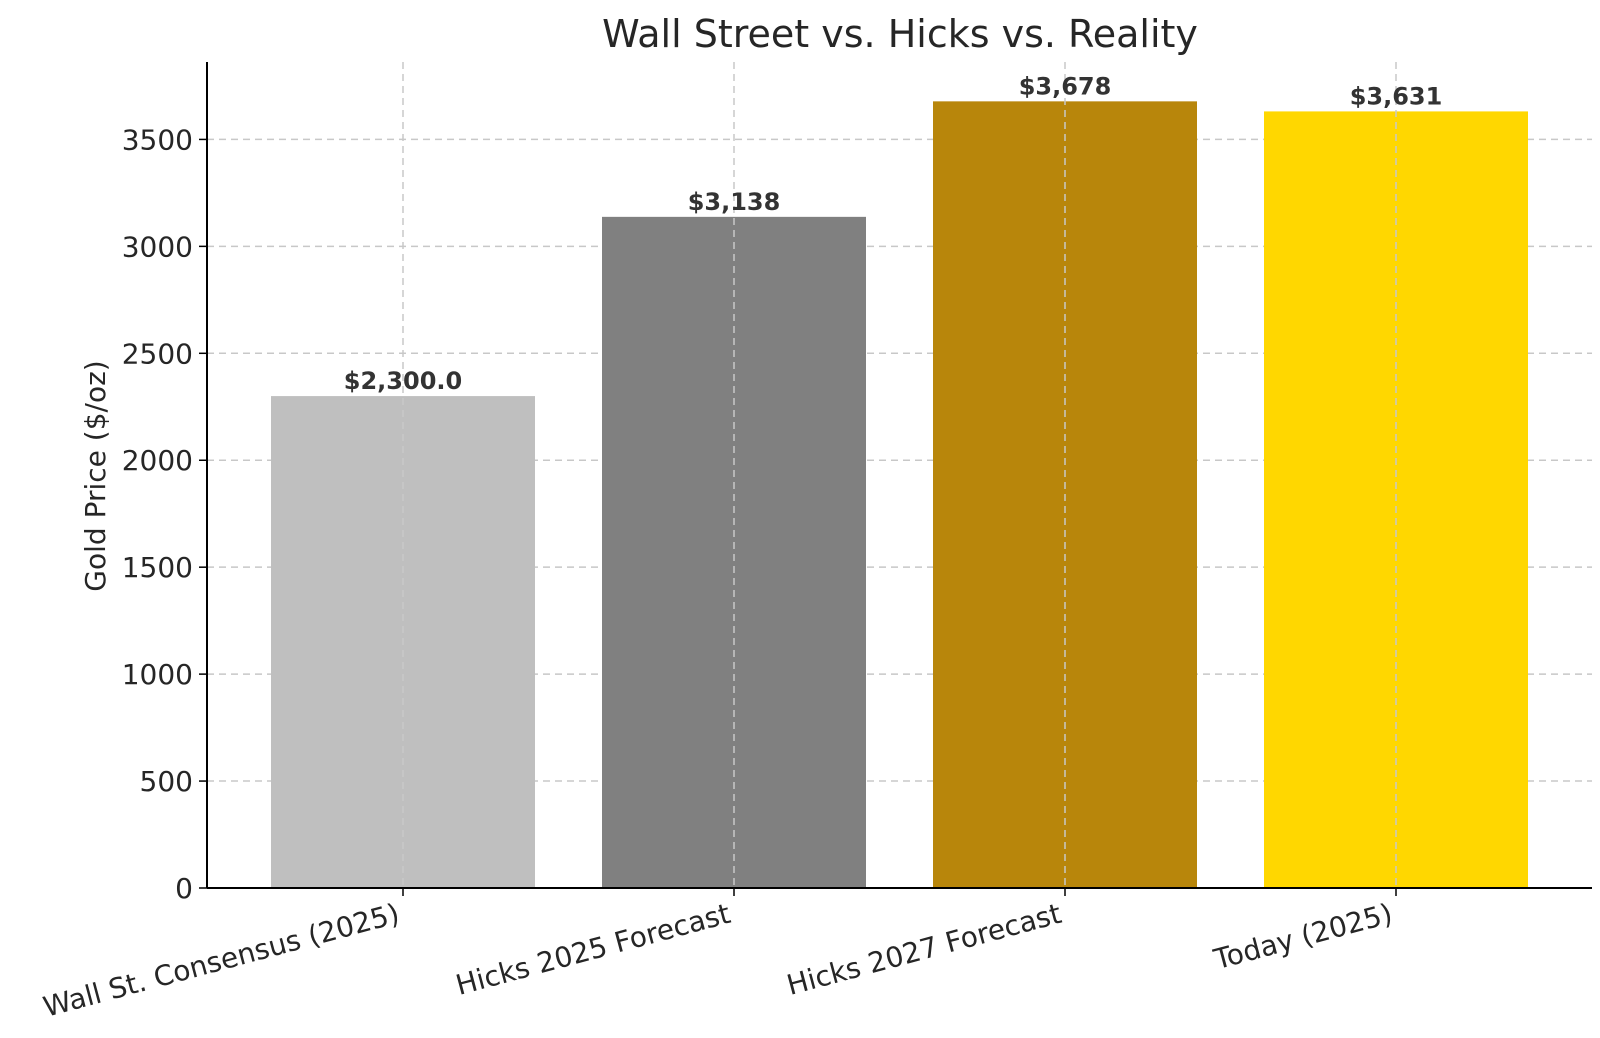  What do you see at coordinates (1303, 936) in the screenshot?
I see `x-tick-label-3: Today (2025)` at bounding box center [1303, 936].